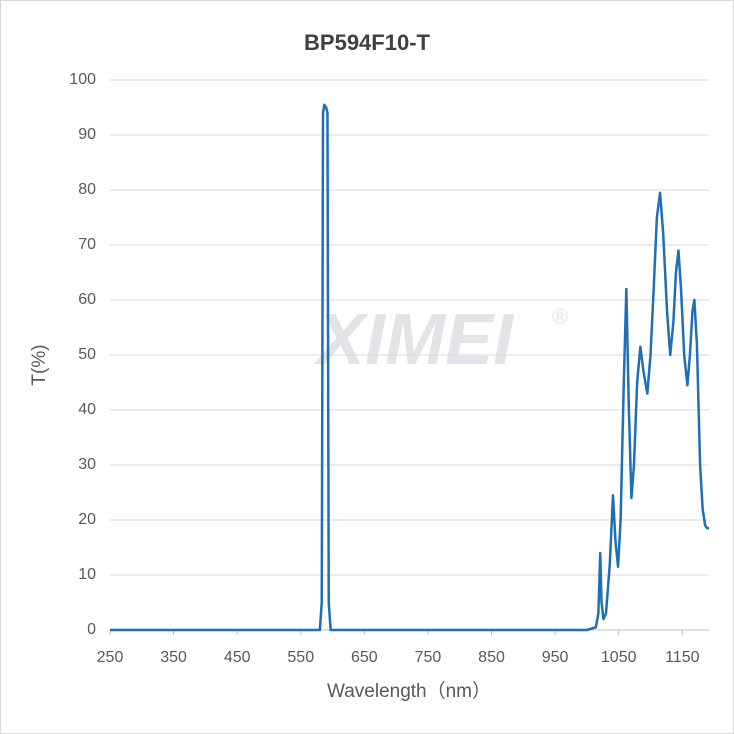 This screenshot has width=734, height=734. What do you see at coordinates (491, 657) in the screenshot?
I see `x-tick-label: 850` at bounding box center [491, 657].